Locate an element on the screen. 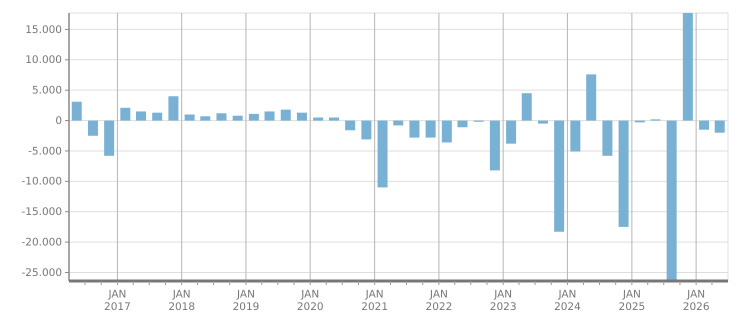 This screenshot has height=313, width=751. x-tick-label: JAN 2026 is located at coordinates (696, 300).